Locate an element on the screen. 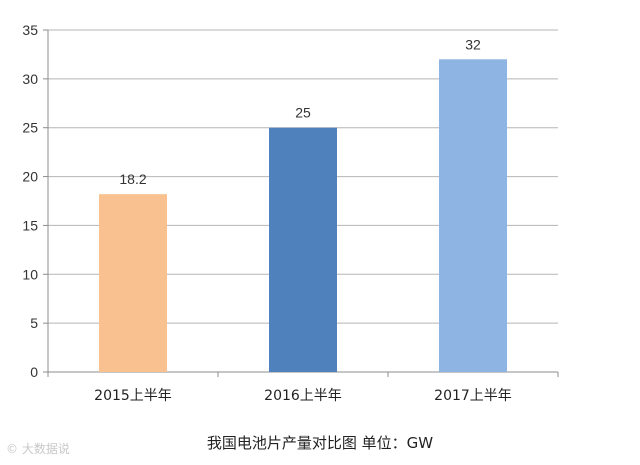 This screenshot has width=640, height=465. y-tick-label: 20 is located at coordinates (30, 177).